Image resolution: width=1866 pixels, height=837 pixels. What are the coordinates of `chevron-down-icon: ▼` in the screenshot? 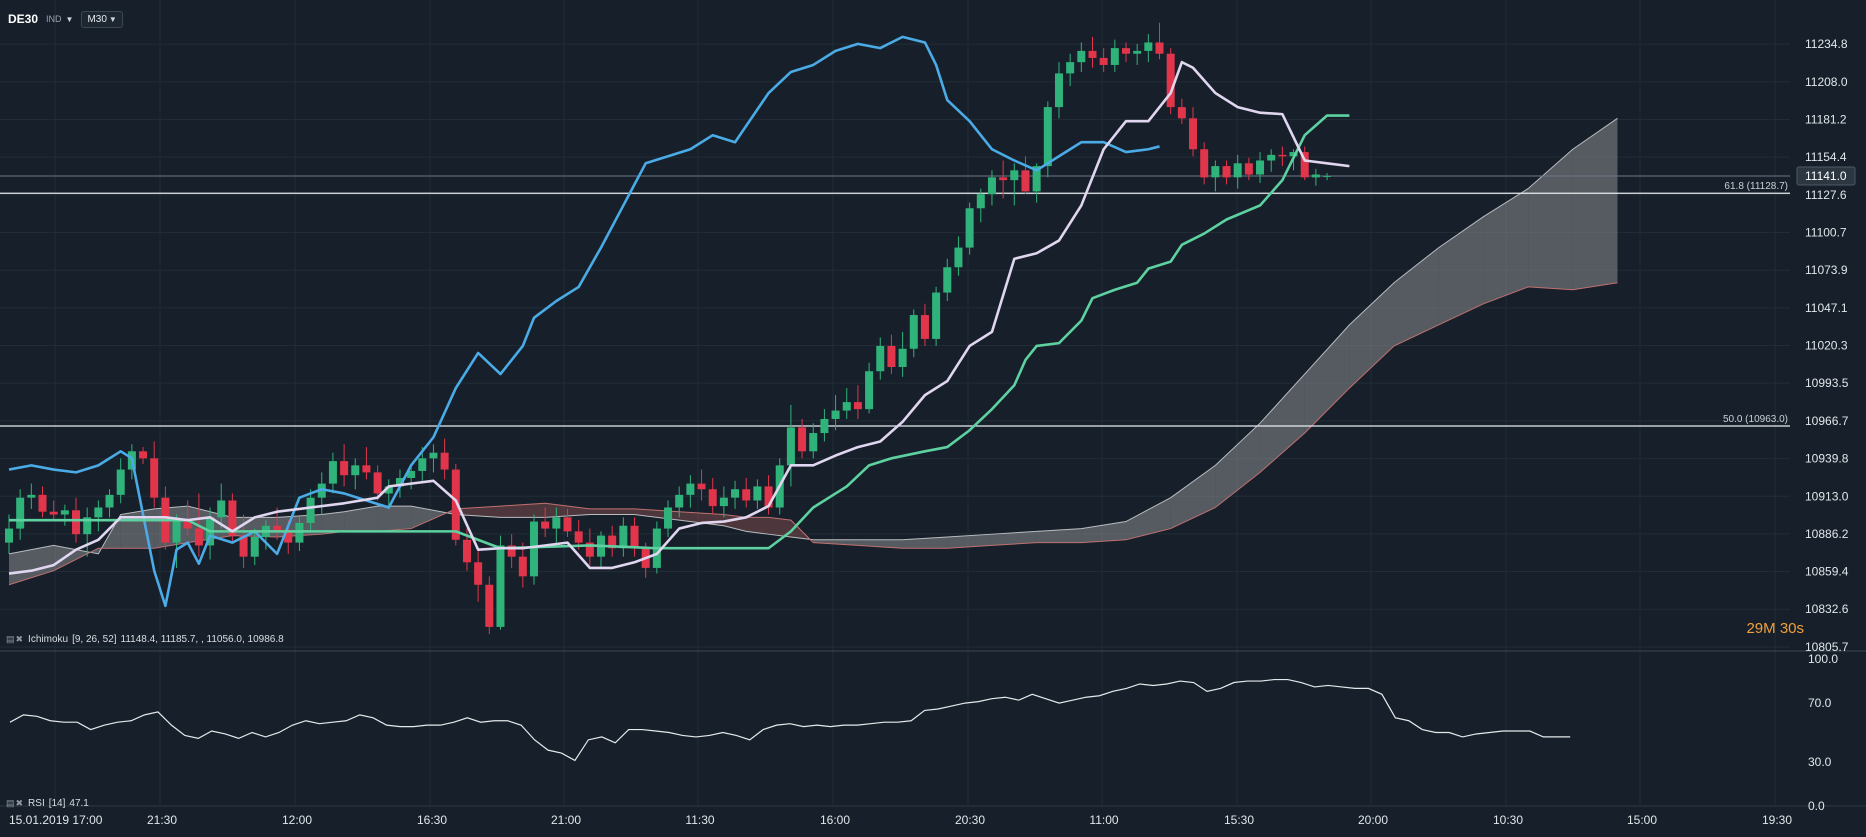 It's located at (112, 19).